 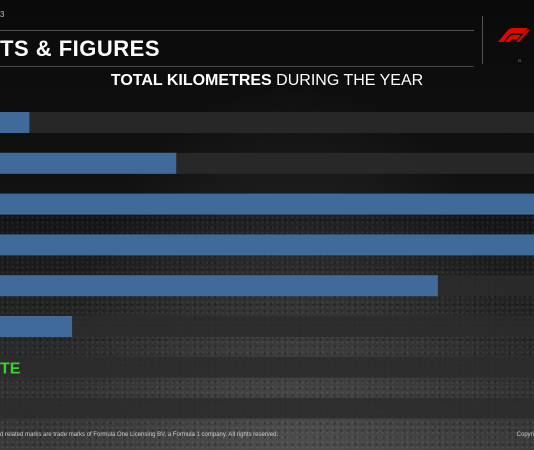 What do you see at coordinates (10, 368) in the screenshot?
I see `bar-label: TE` at bounding box center [10, 368].